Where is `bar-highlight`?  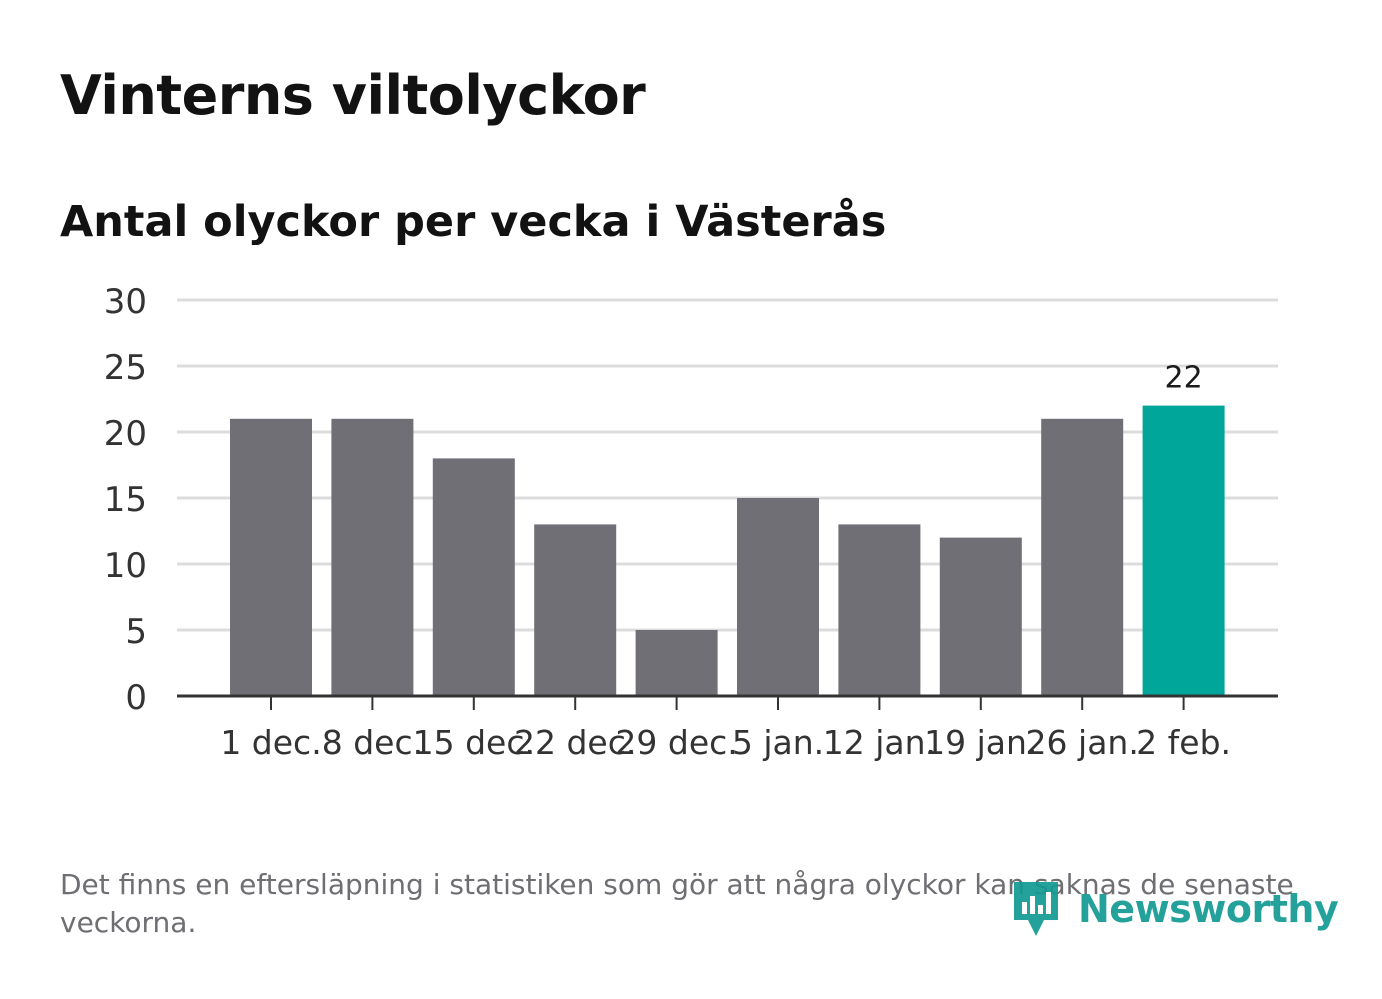
bar-highlight is located at coordinates (1183, 550).